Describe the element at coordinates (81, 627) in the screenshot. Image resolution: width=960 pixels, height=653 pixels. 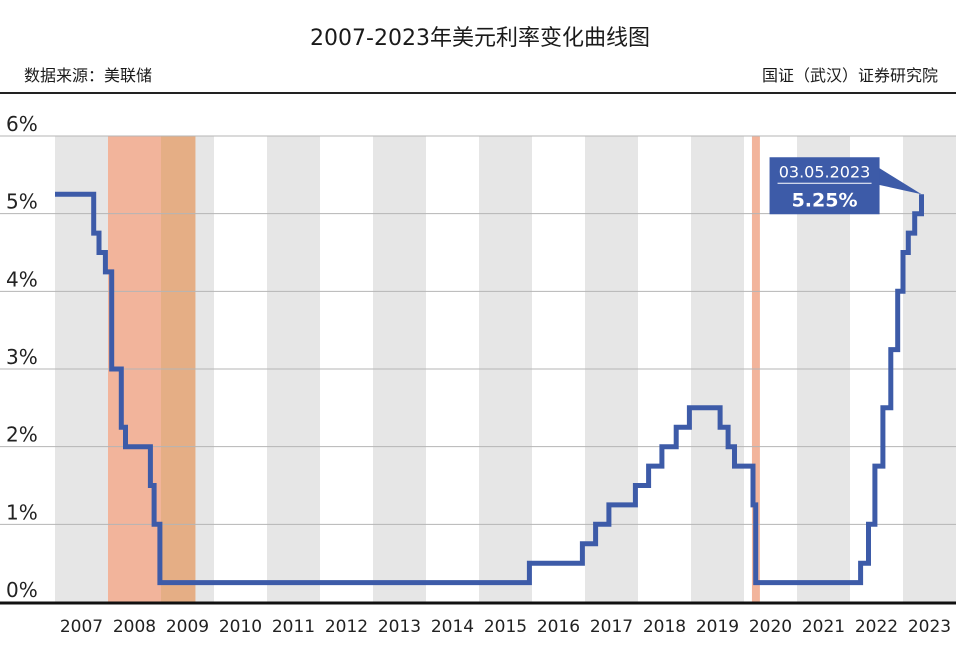
I see `x-tick-label: 2007` at that location.